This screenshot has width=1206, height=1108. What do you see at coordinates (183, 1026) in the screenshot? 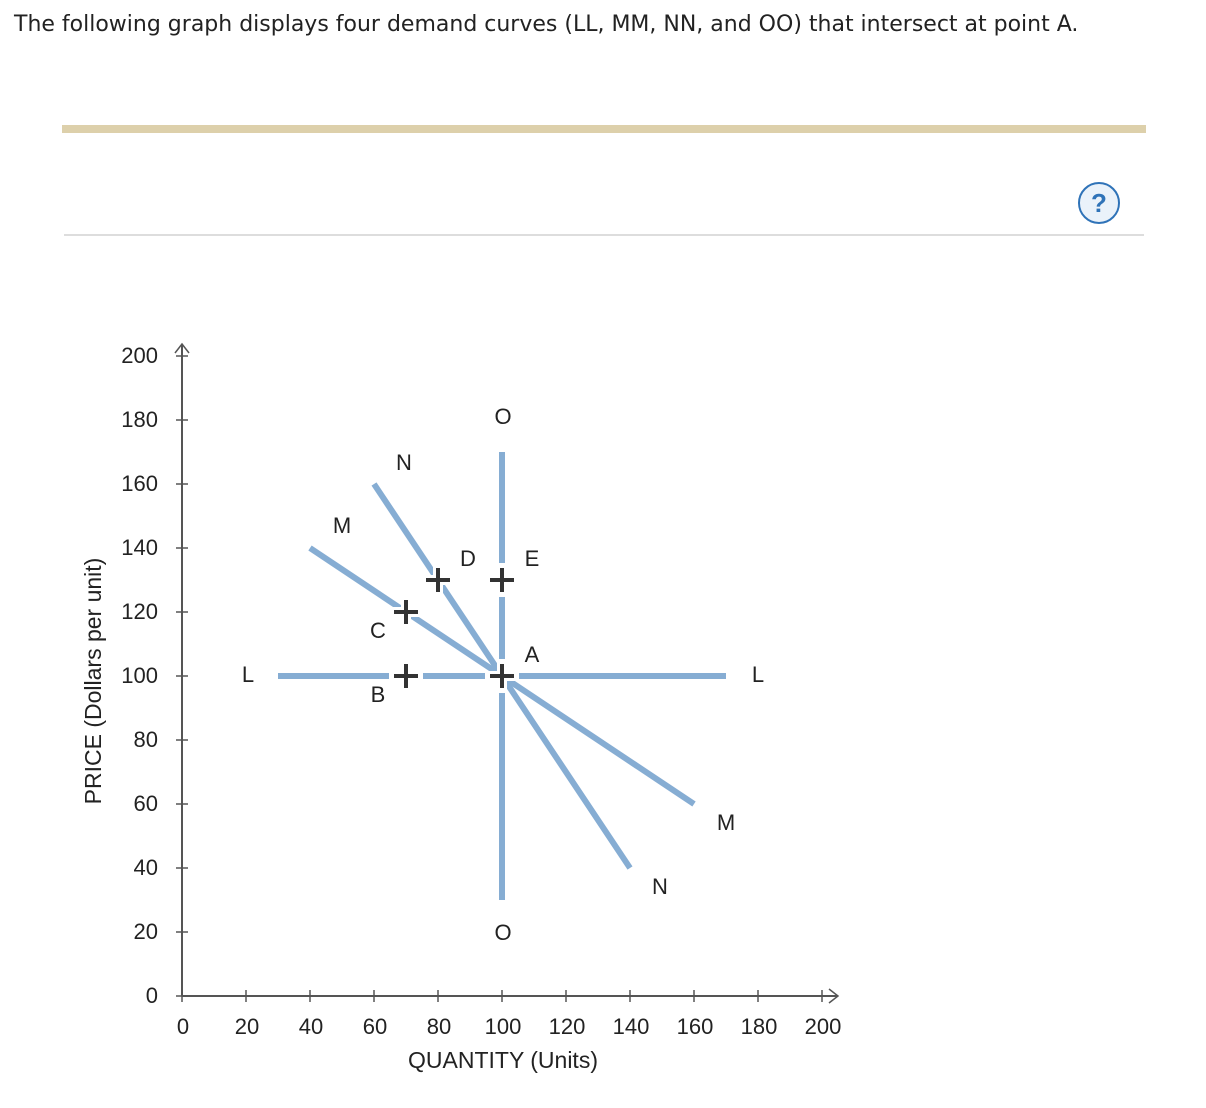
I see `x-tick-label: 0` at bounding box center [183, 1026].